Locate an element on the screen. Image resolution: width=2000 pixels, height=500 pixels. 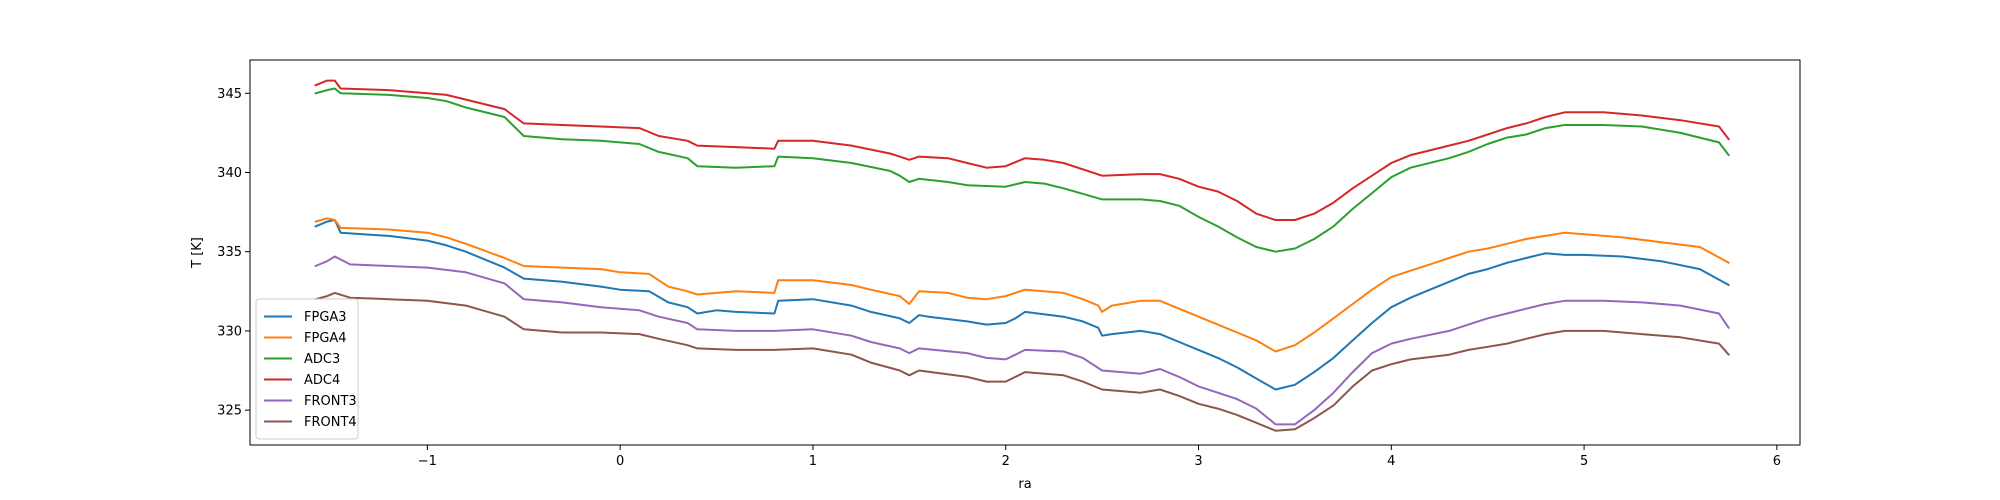
legend-label: FPGA4 is located at coordinates (325, 338).